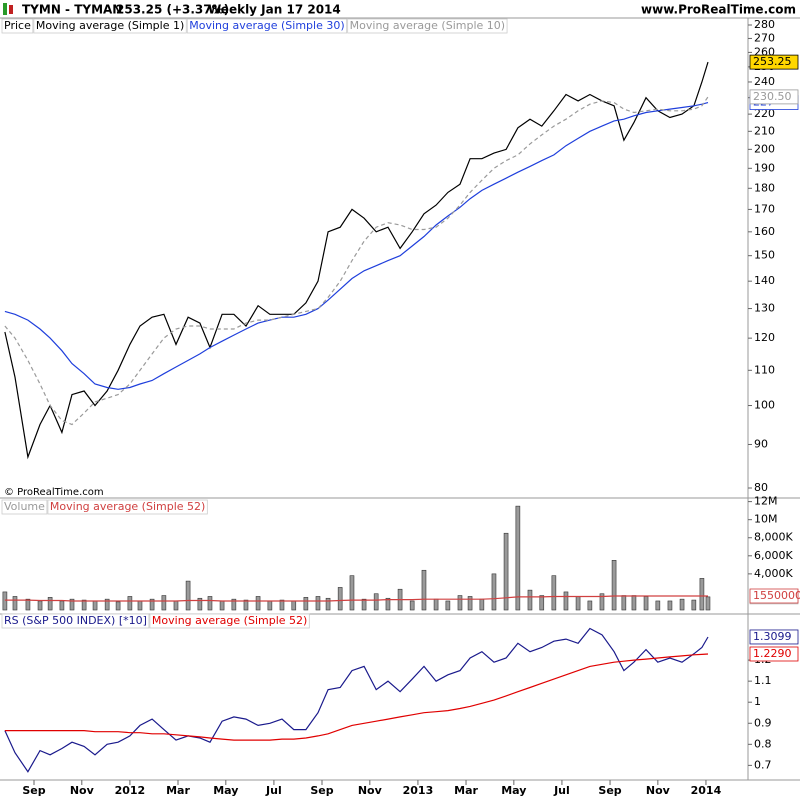 Image resolution: width=800 pixels, height=800 pixels. What do you see at coordinates (172, 10) in the screenshot?
I see `quote: 253.25 (+3.37%)` at bounding box center [172, 10].